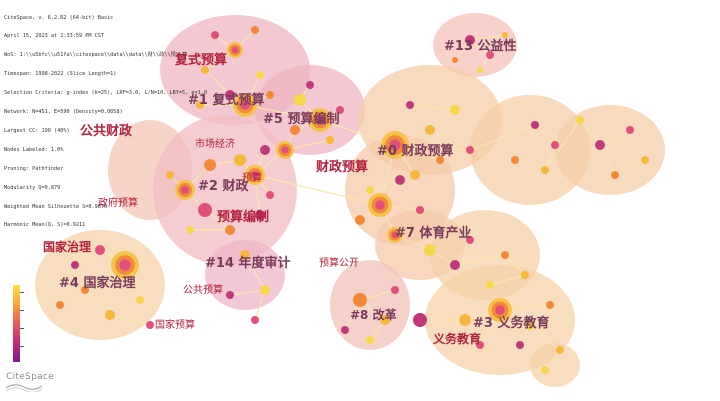 This screenshot has height=401, width=720. Describe the element at coordinates (252, 178) in the screenshot. I see `keyword-yusuan: 预算` at that location.